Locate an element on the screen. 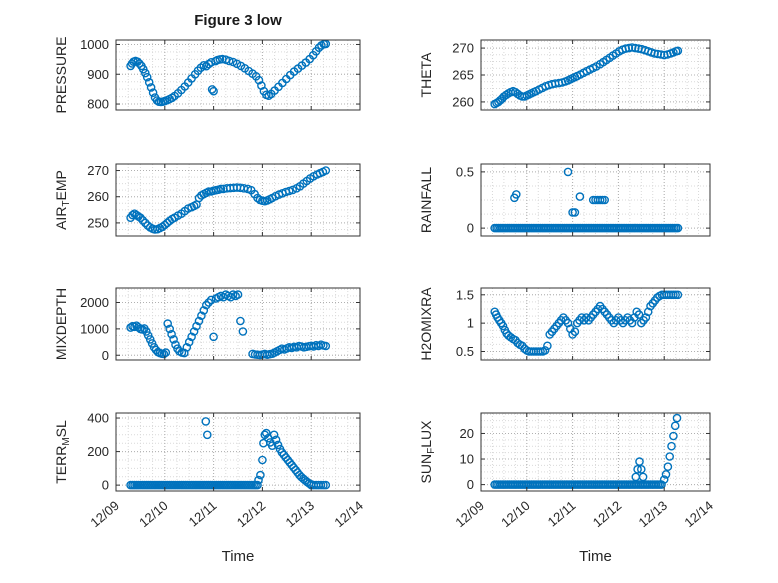  svg-text: 1.5 is located at coordinates (465, 294).